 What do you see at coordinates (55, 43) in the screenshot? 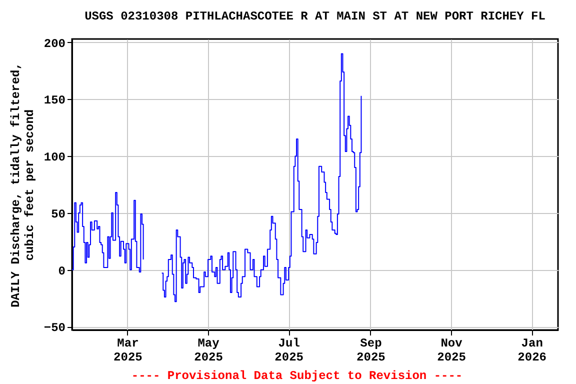
I see `y-tick-label: 200` at bounding box center [55, 43].